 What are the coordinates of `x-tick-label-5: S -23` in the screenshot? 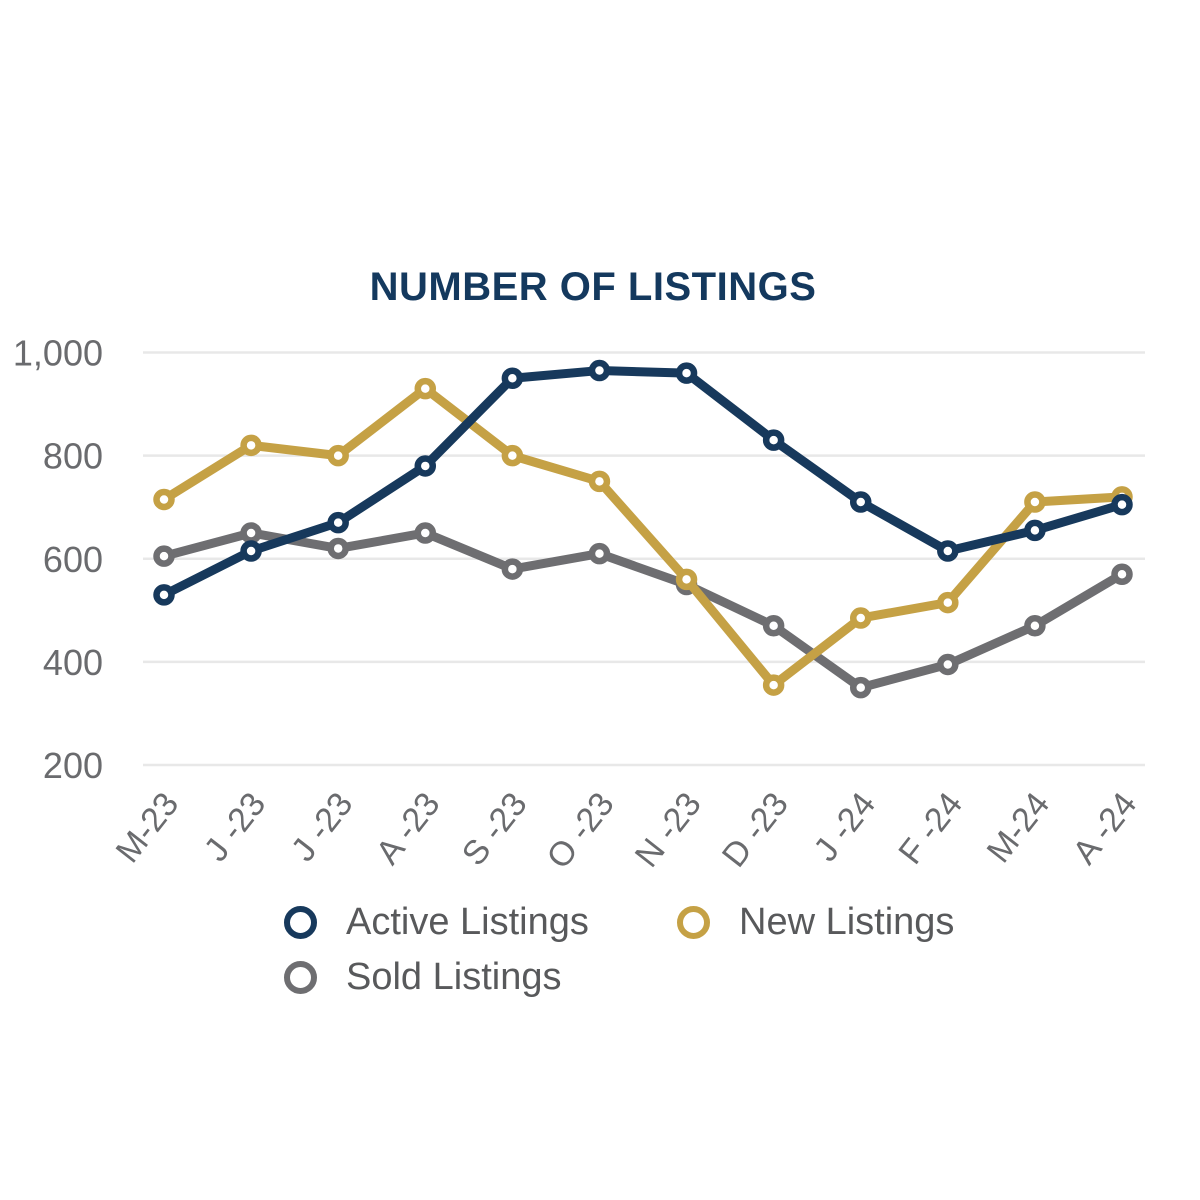 It's located at (495, 829).